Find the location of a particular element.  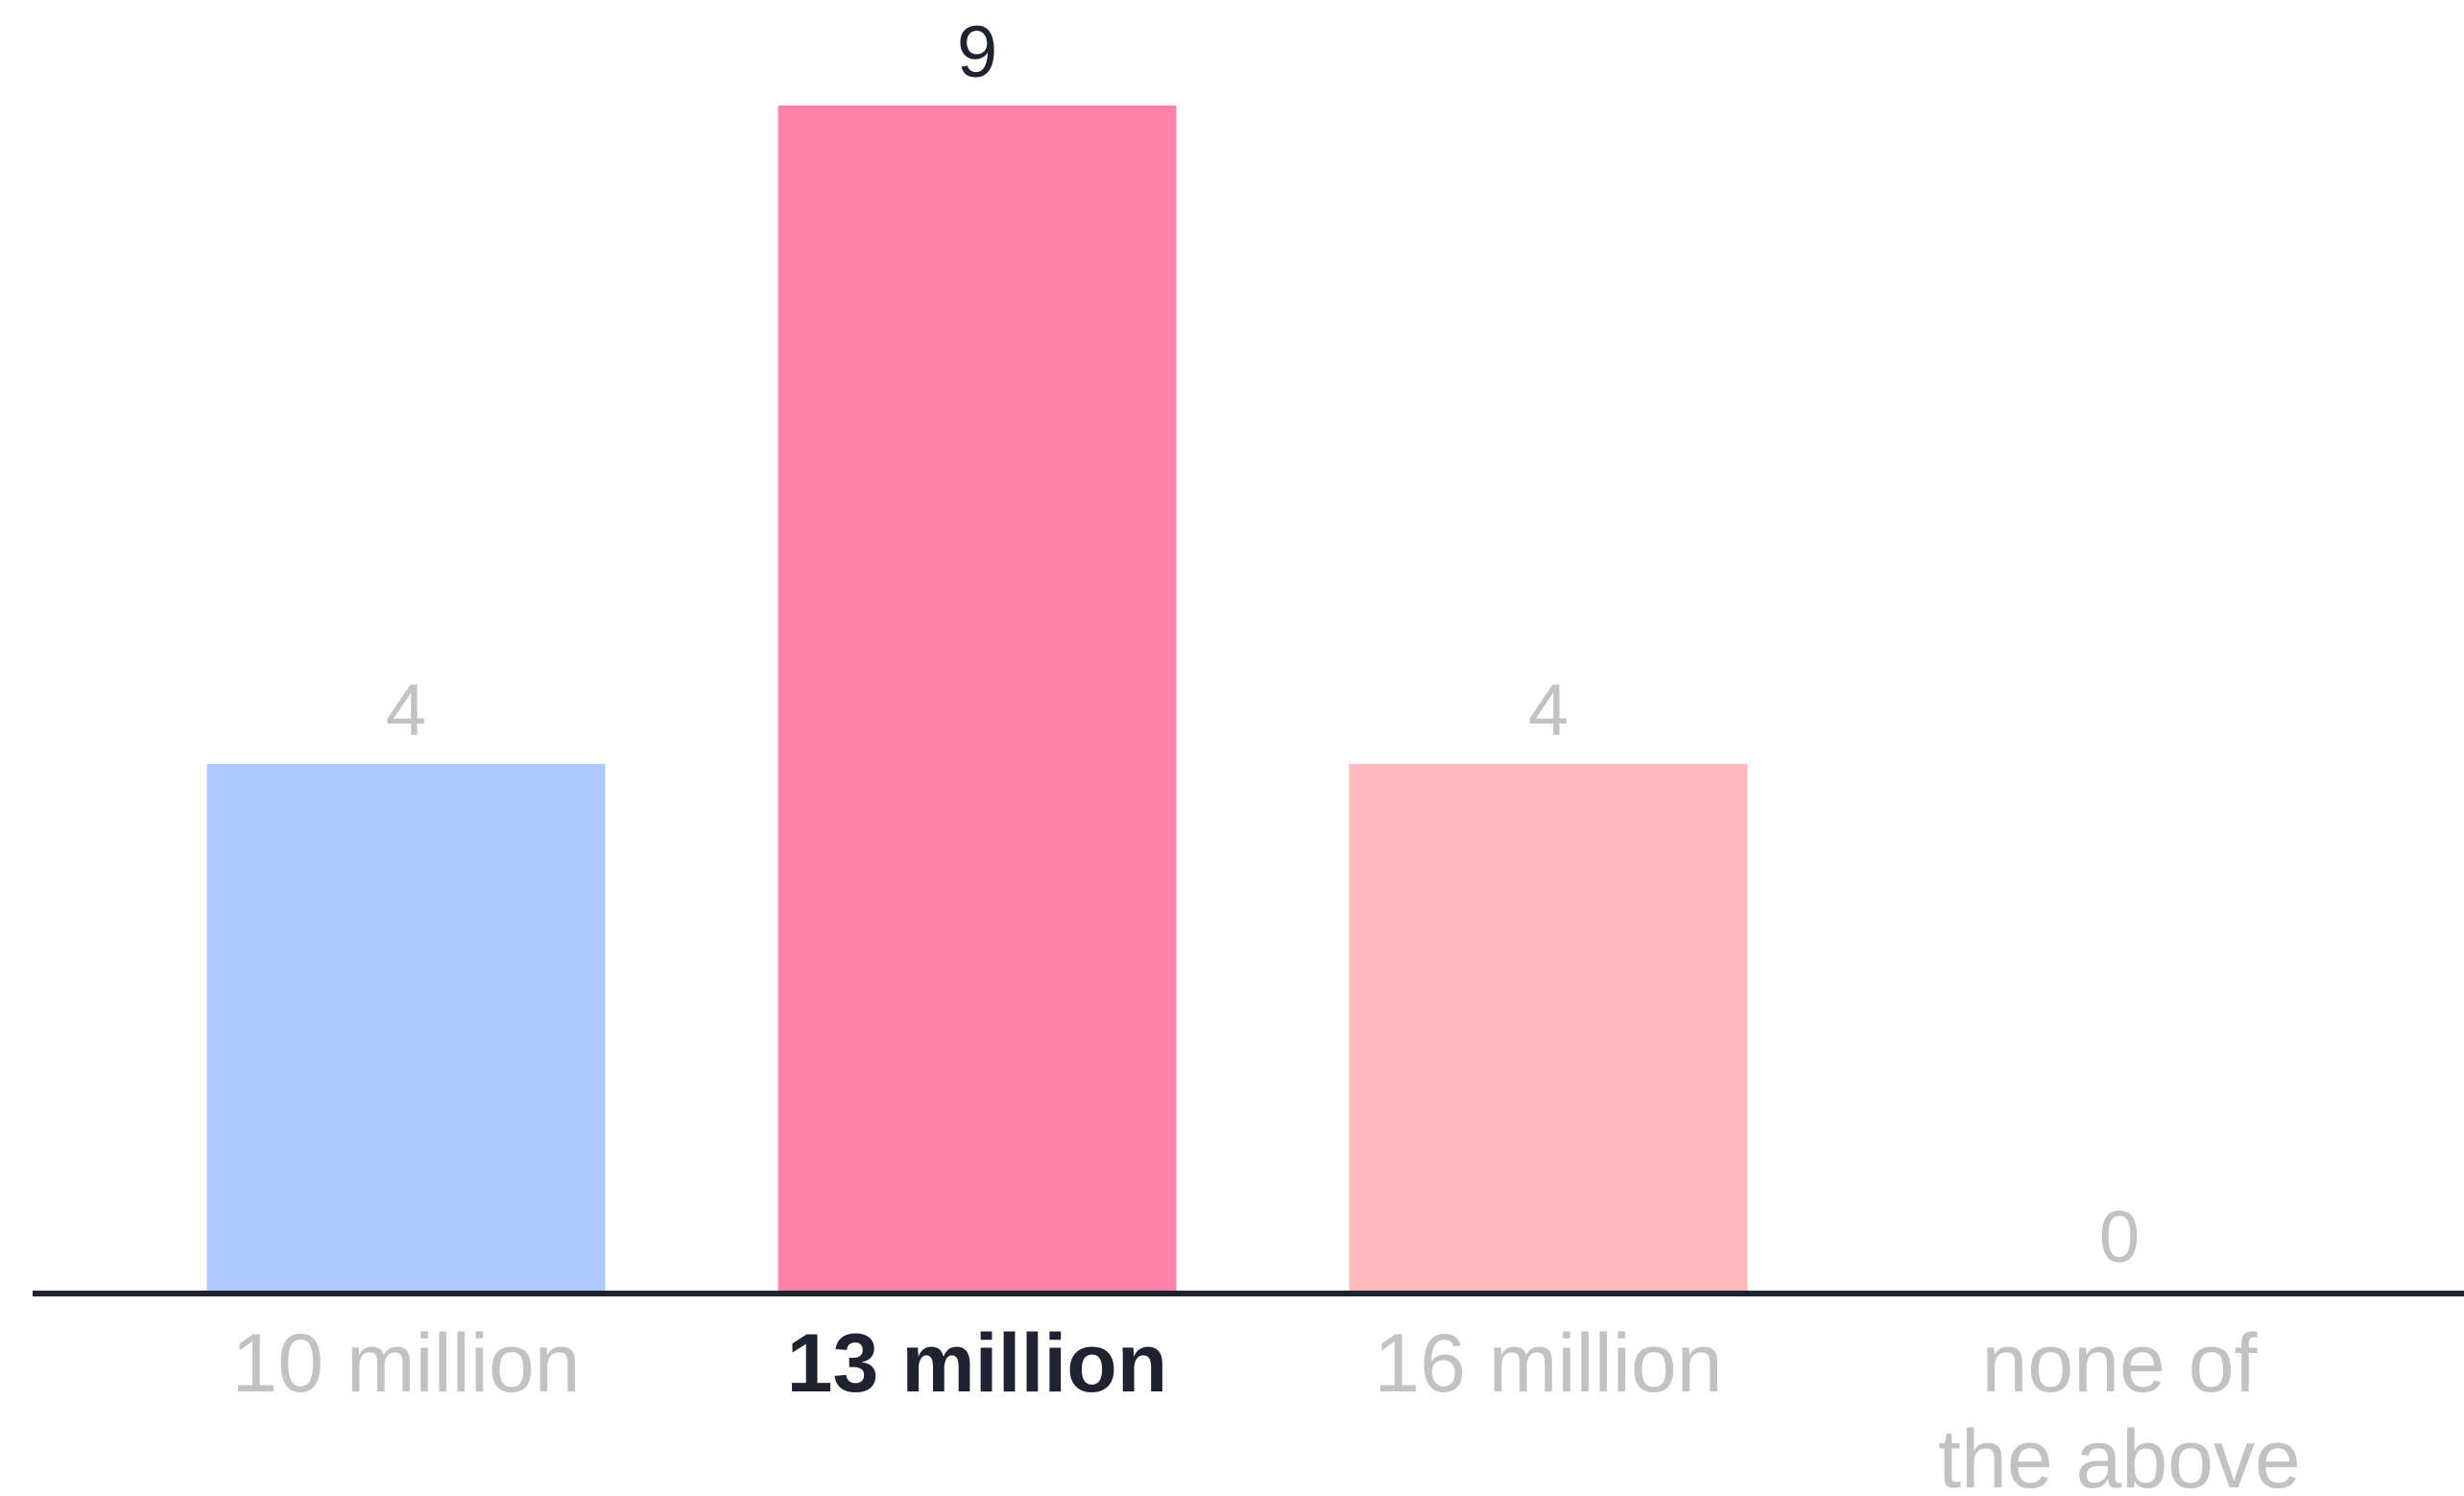

bar-value-label-4: 0 is located at coordinates (2119, 1237).